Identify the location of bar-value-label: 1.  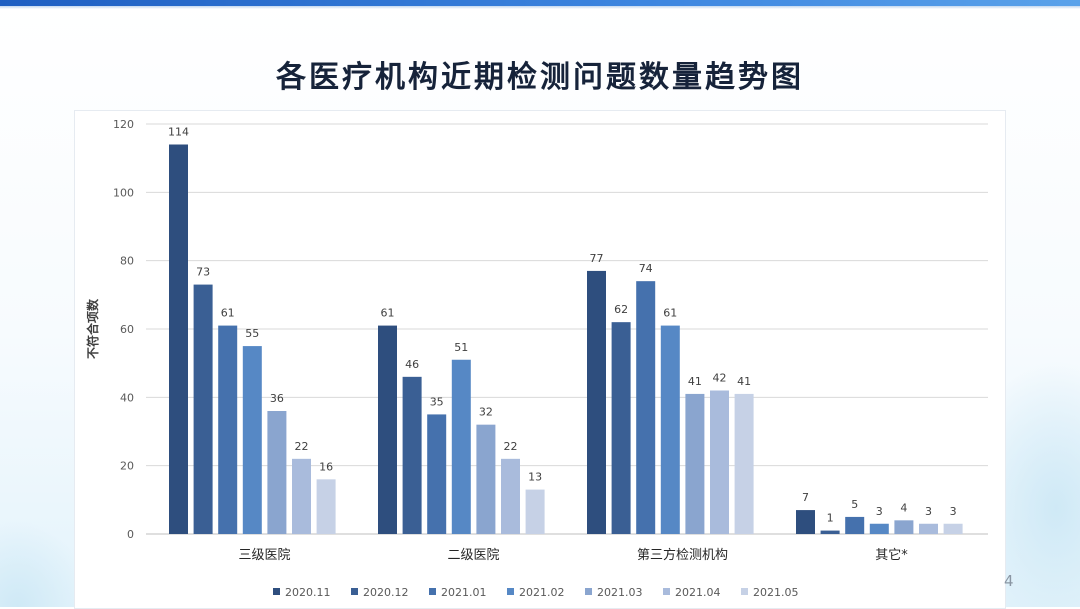
(830, 518).